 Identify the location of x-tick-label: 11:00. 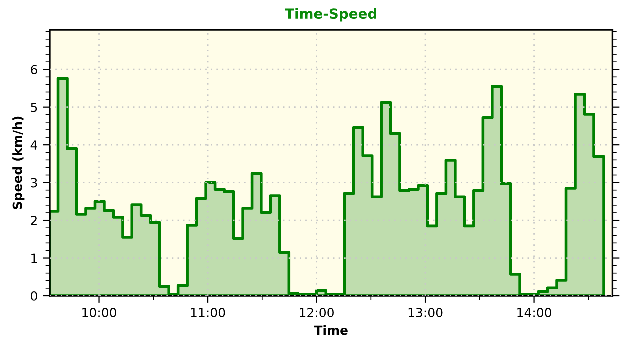
(208, 313).